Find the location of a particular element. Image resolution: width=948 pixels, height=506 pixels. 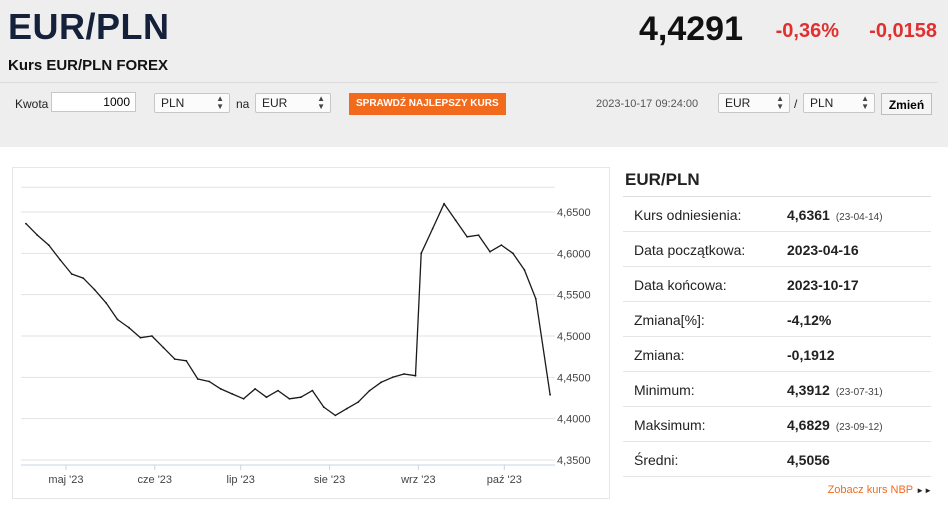

stats-value: 2023-04-16 is located at coordinates (823, 250).